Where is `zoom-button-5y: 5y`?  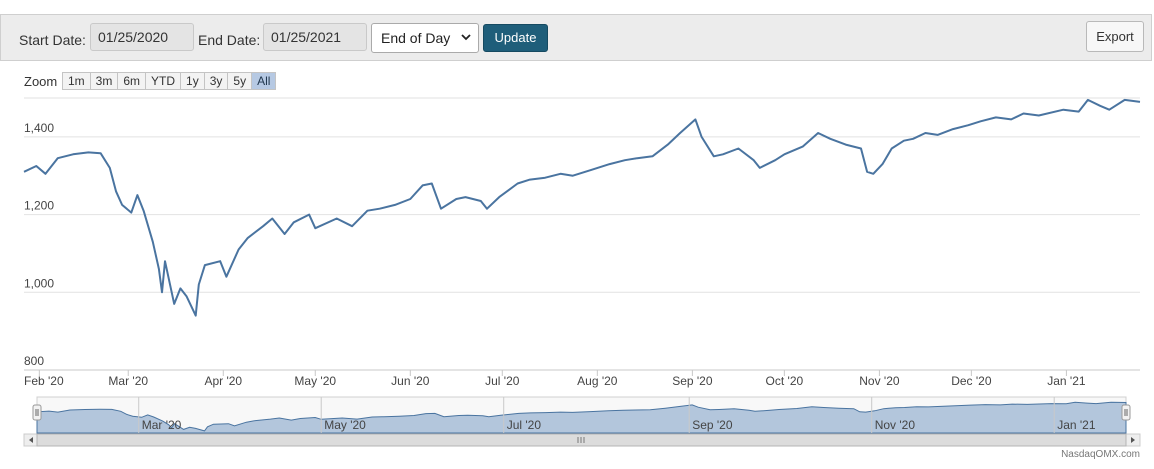
zoom-button-5y: 5y is located at coordinates (240, 81).